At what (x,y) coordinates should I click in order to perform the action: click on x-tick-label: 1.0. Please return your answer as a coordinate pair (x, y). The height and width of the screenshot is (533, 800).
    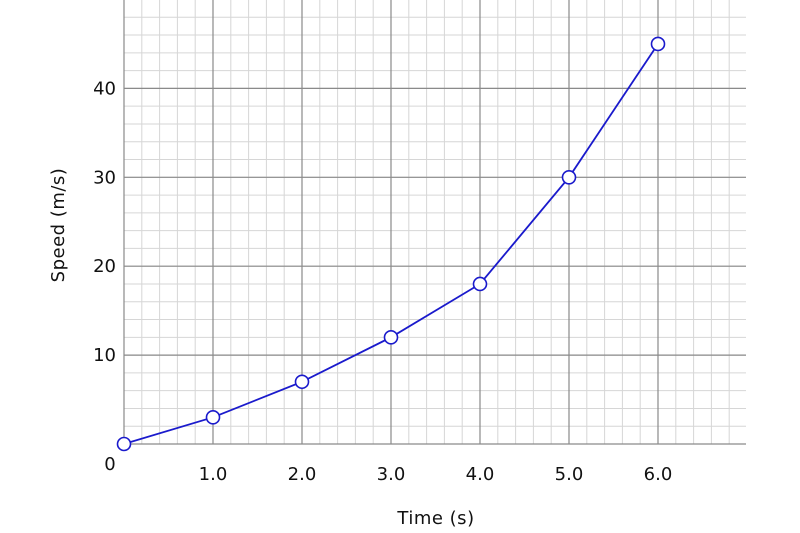
    Looking at the image, I should click on (213, 474).